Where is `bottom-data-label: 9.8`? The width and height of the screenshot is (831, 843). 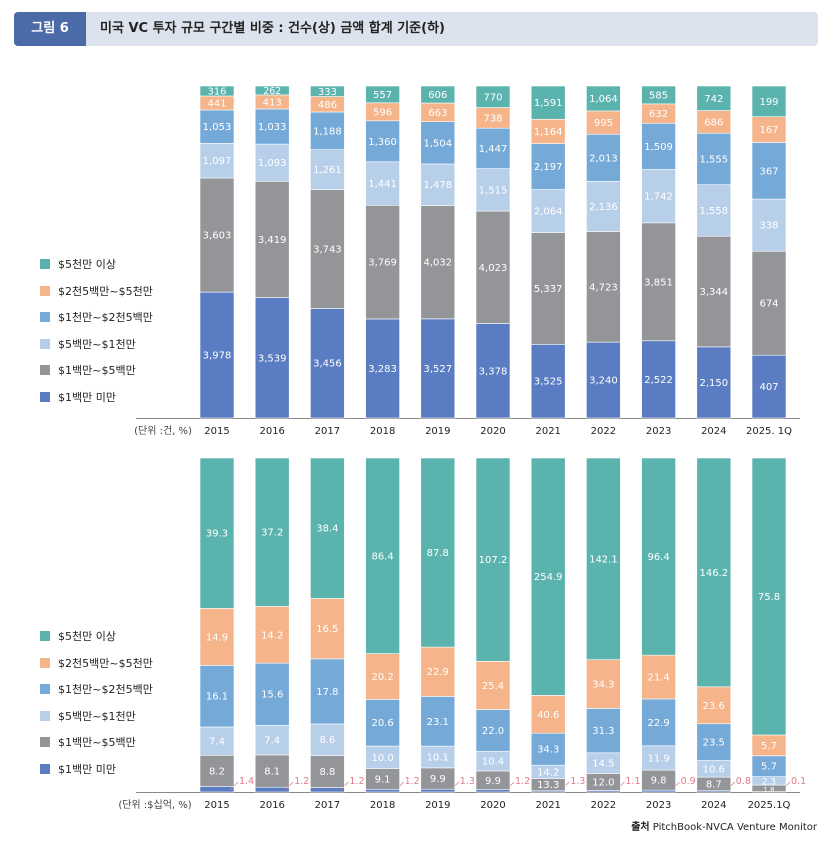 bottom-data-label: 9.8 is located at coordinates (659, 781).